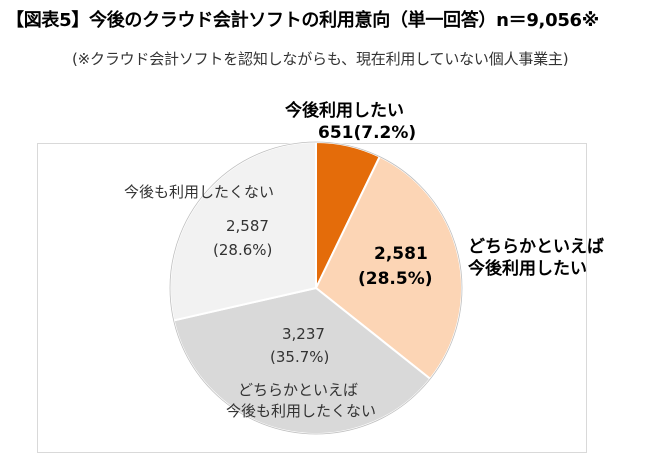 The height and width of the screenshot is (453, 665). Describe the element at coordinates (247, 226) in the screenshot. I see `slice-value-not-want: 2,587` at that location.